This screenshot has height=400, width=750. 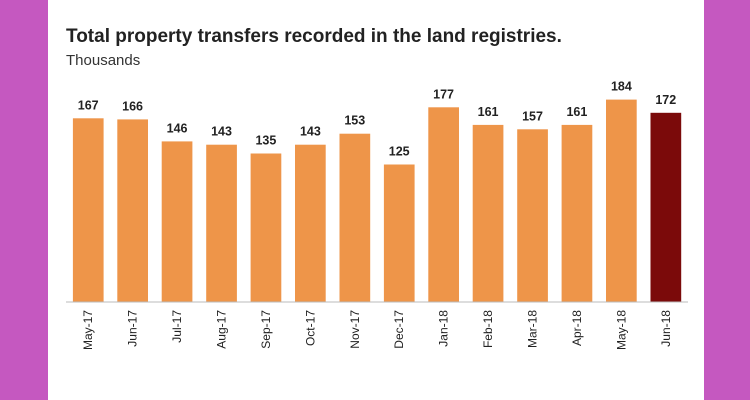 I want to click on x-tick-label-jun-18: Jun-18, so click(x=666, y=328).